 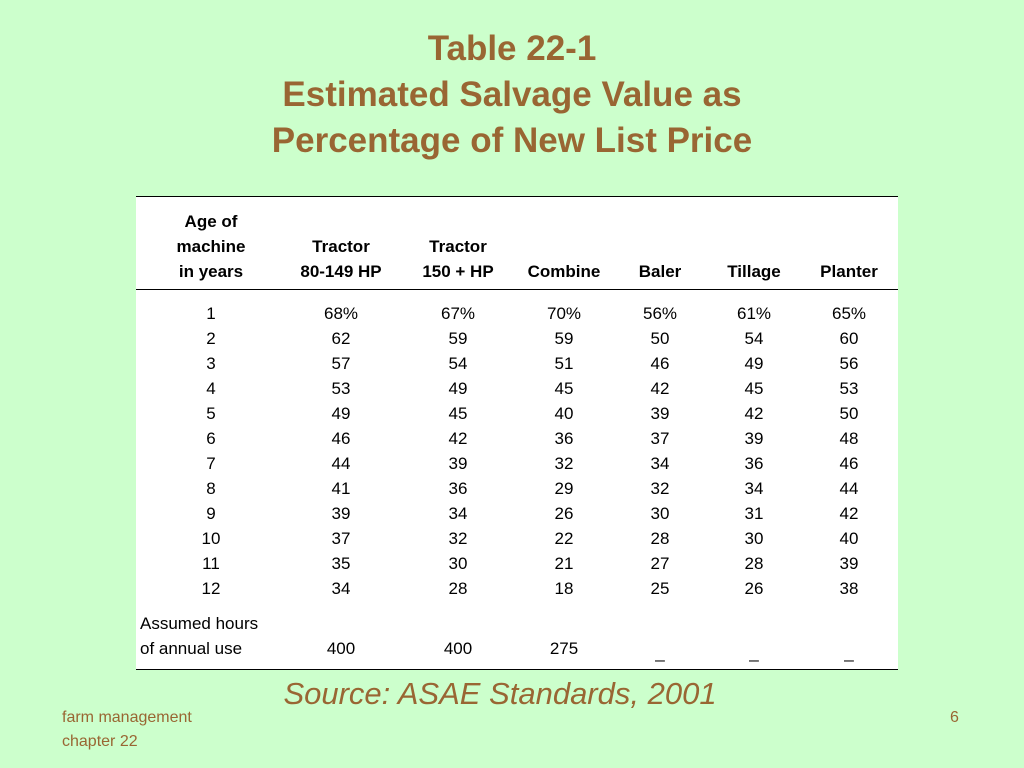 What do you see at coordinates (341, 488) in the screenshot?
I see `value-cell: 41` at bounding box center [341, 488].